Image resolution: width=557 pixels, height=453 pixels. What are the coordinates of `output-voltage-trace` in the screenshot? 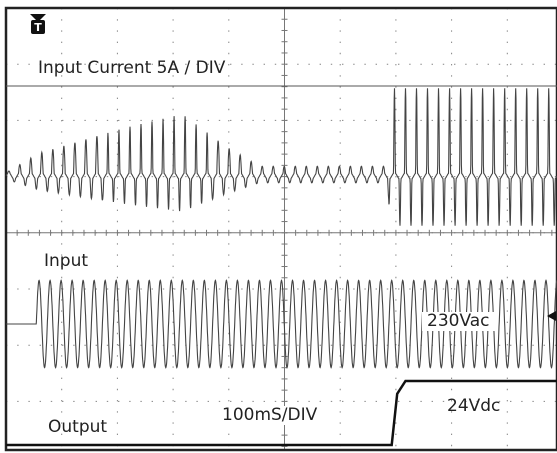 It's located at (281, 413).